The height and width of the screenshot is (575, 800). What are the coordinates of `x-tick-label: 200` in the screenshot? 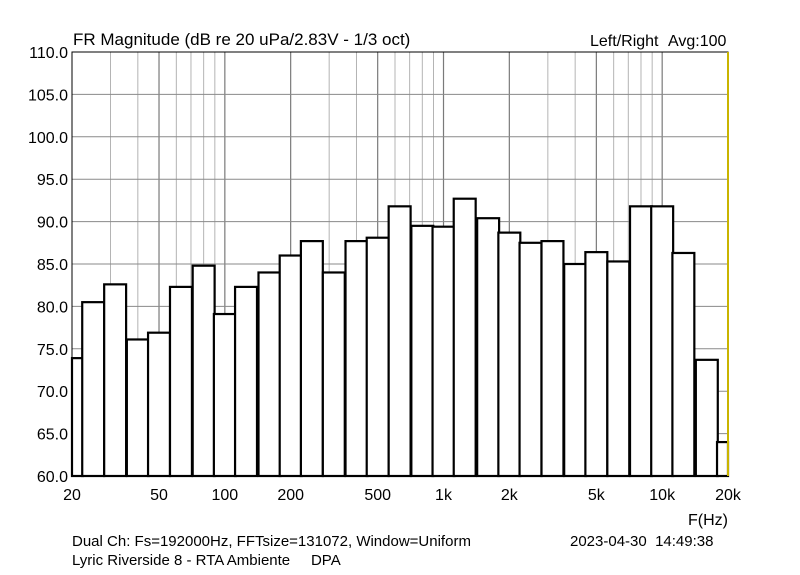 It's located at (290, 495).